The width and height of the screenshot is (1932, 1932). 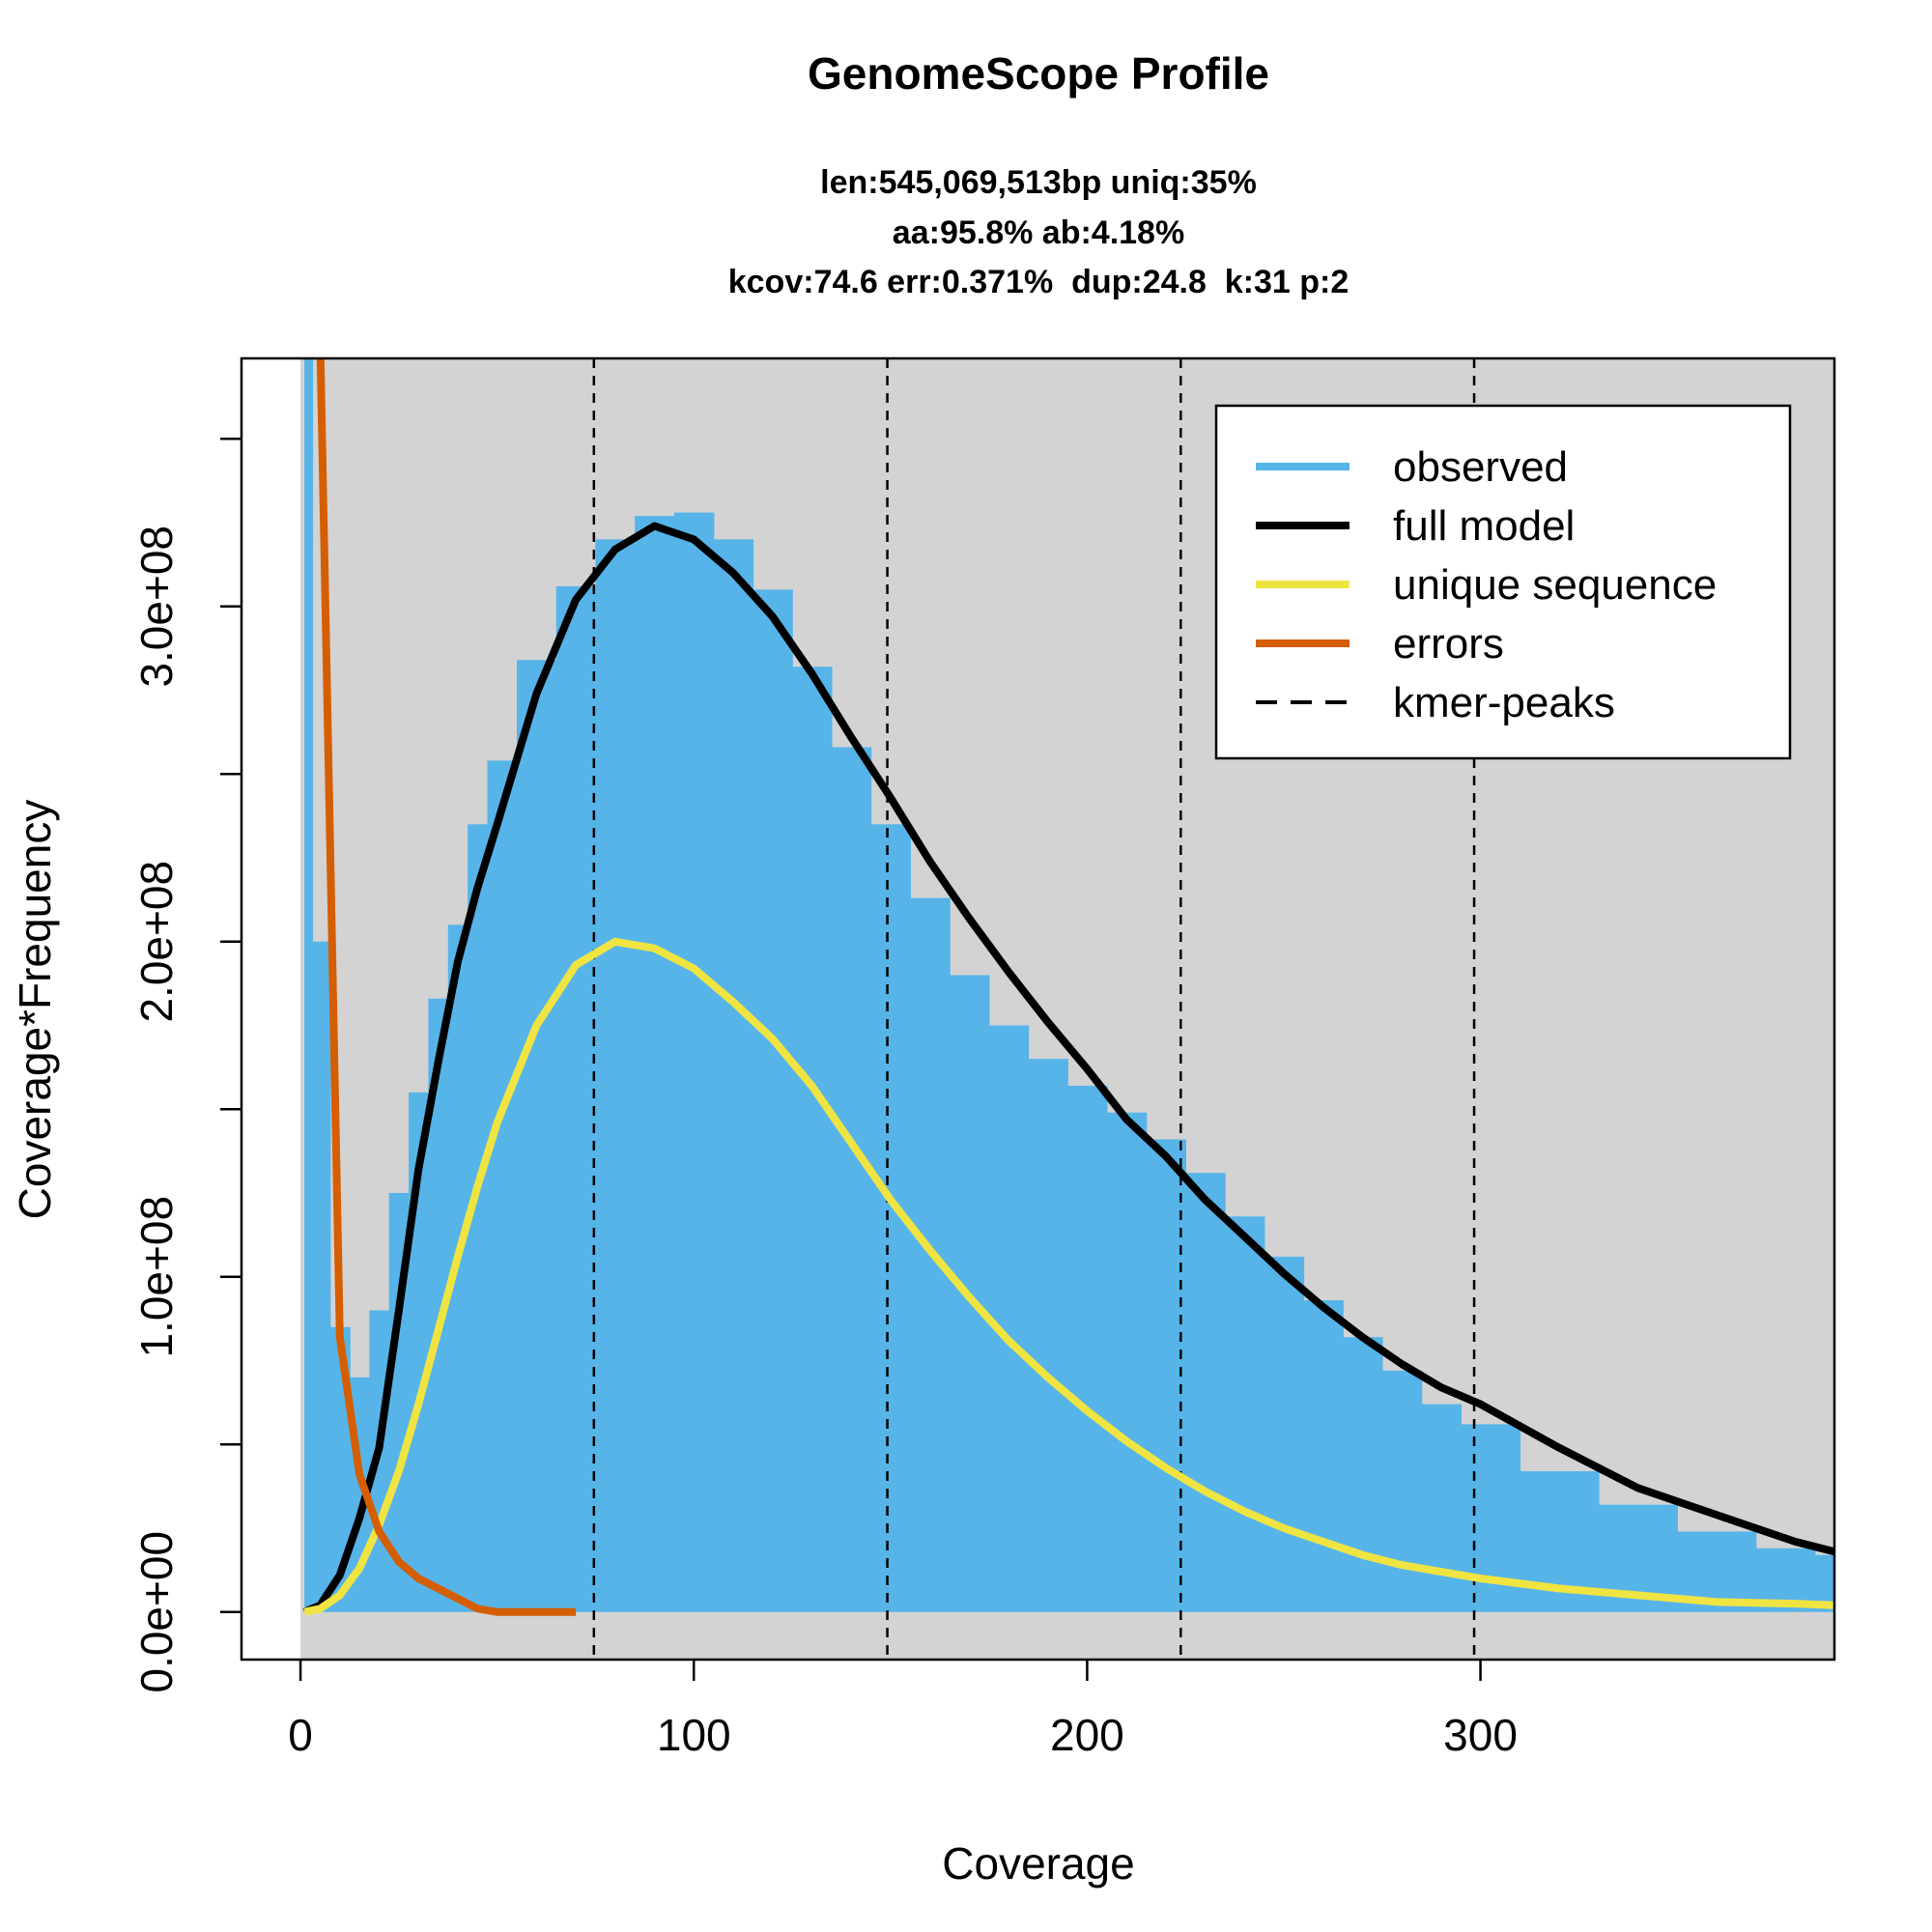 I want to click on x-tick-label: 100, so click(x=694, y=1735).